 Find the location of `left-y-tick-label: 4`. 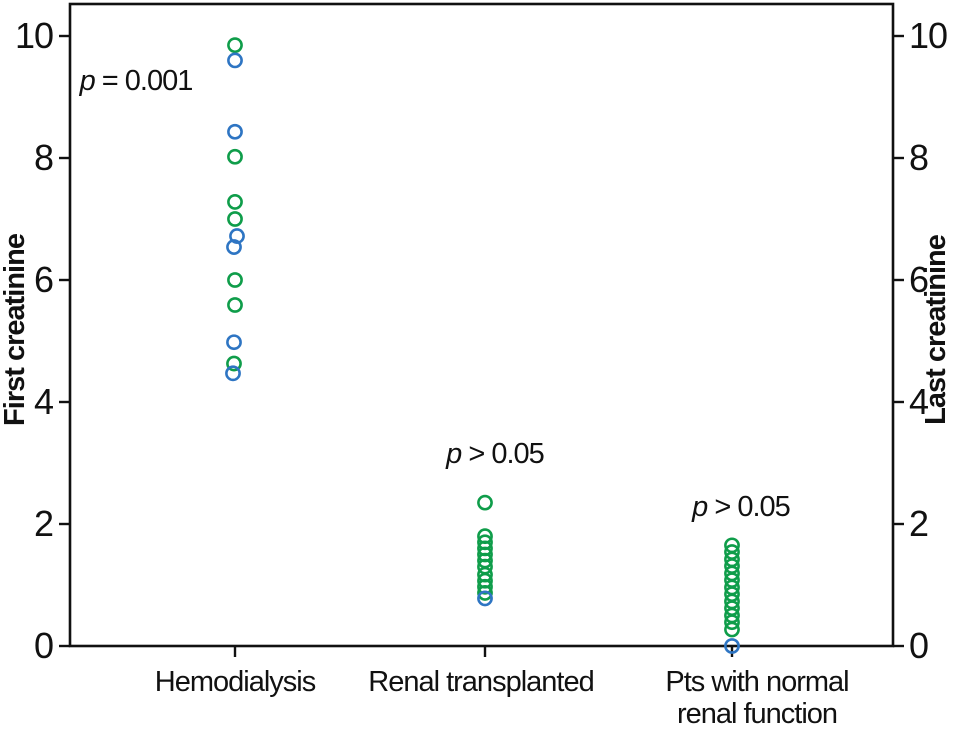

left-y-tick-label: 4 is located at coordinates (43, 401).